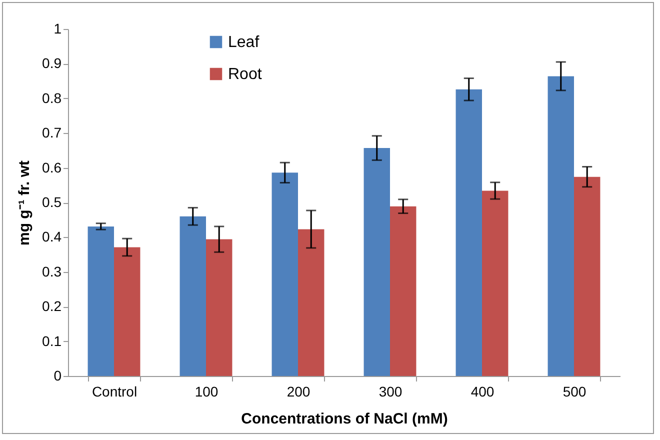  I want to click on y-tick-label: 0.1, so click(52, 340).